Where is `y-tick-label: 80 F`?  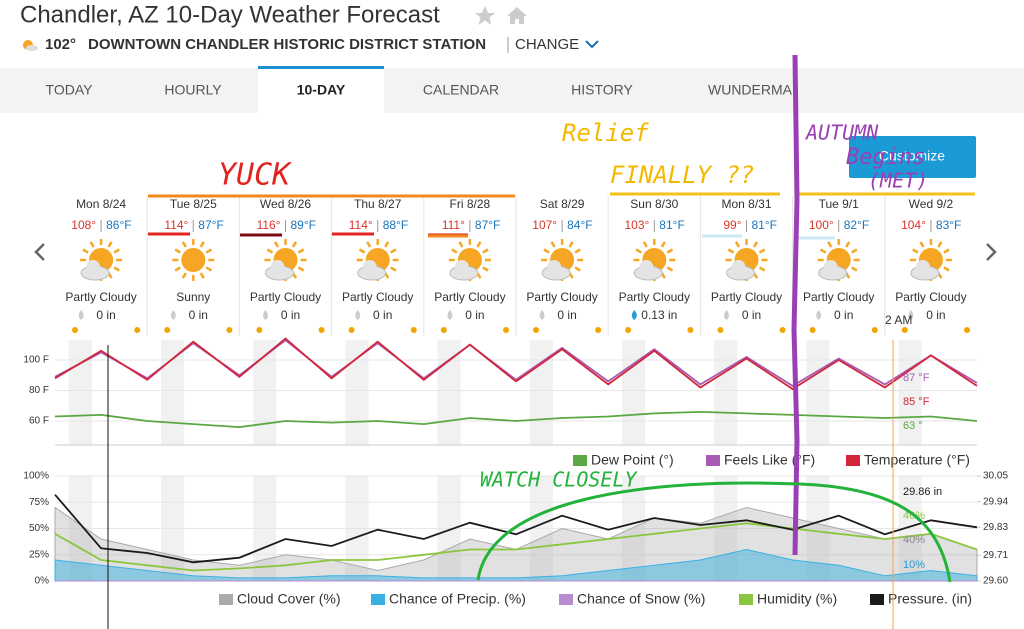 y-tick-label: 80 F is located at coordinates (39, 390).